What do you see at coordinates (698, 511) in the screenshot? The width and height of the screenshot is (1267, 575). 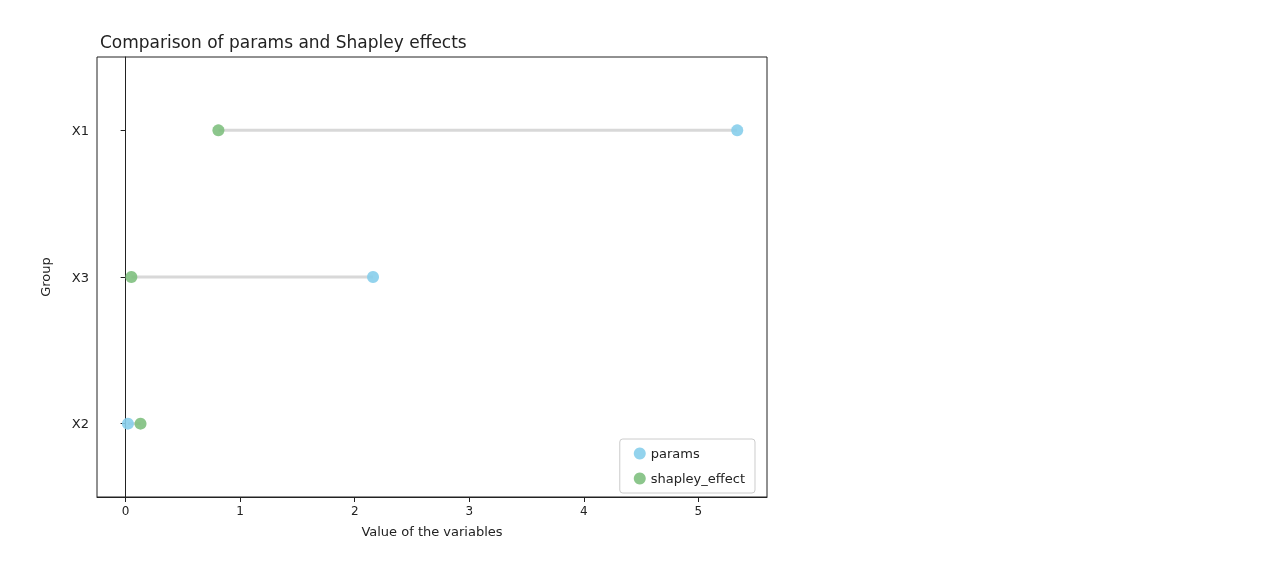 I see `x-tick-label: 5` at bounding box center [698, 511].